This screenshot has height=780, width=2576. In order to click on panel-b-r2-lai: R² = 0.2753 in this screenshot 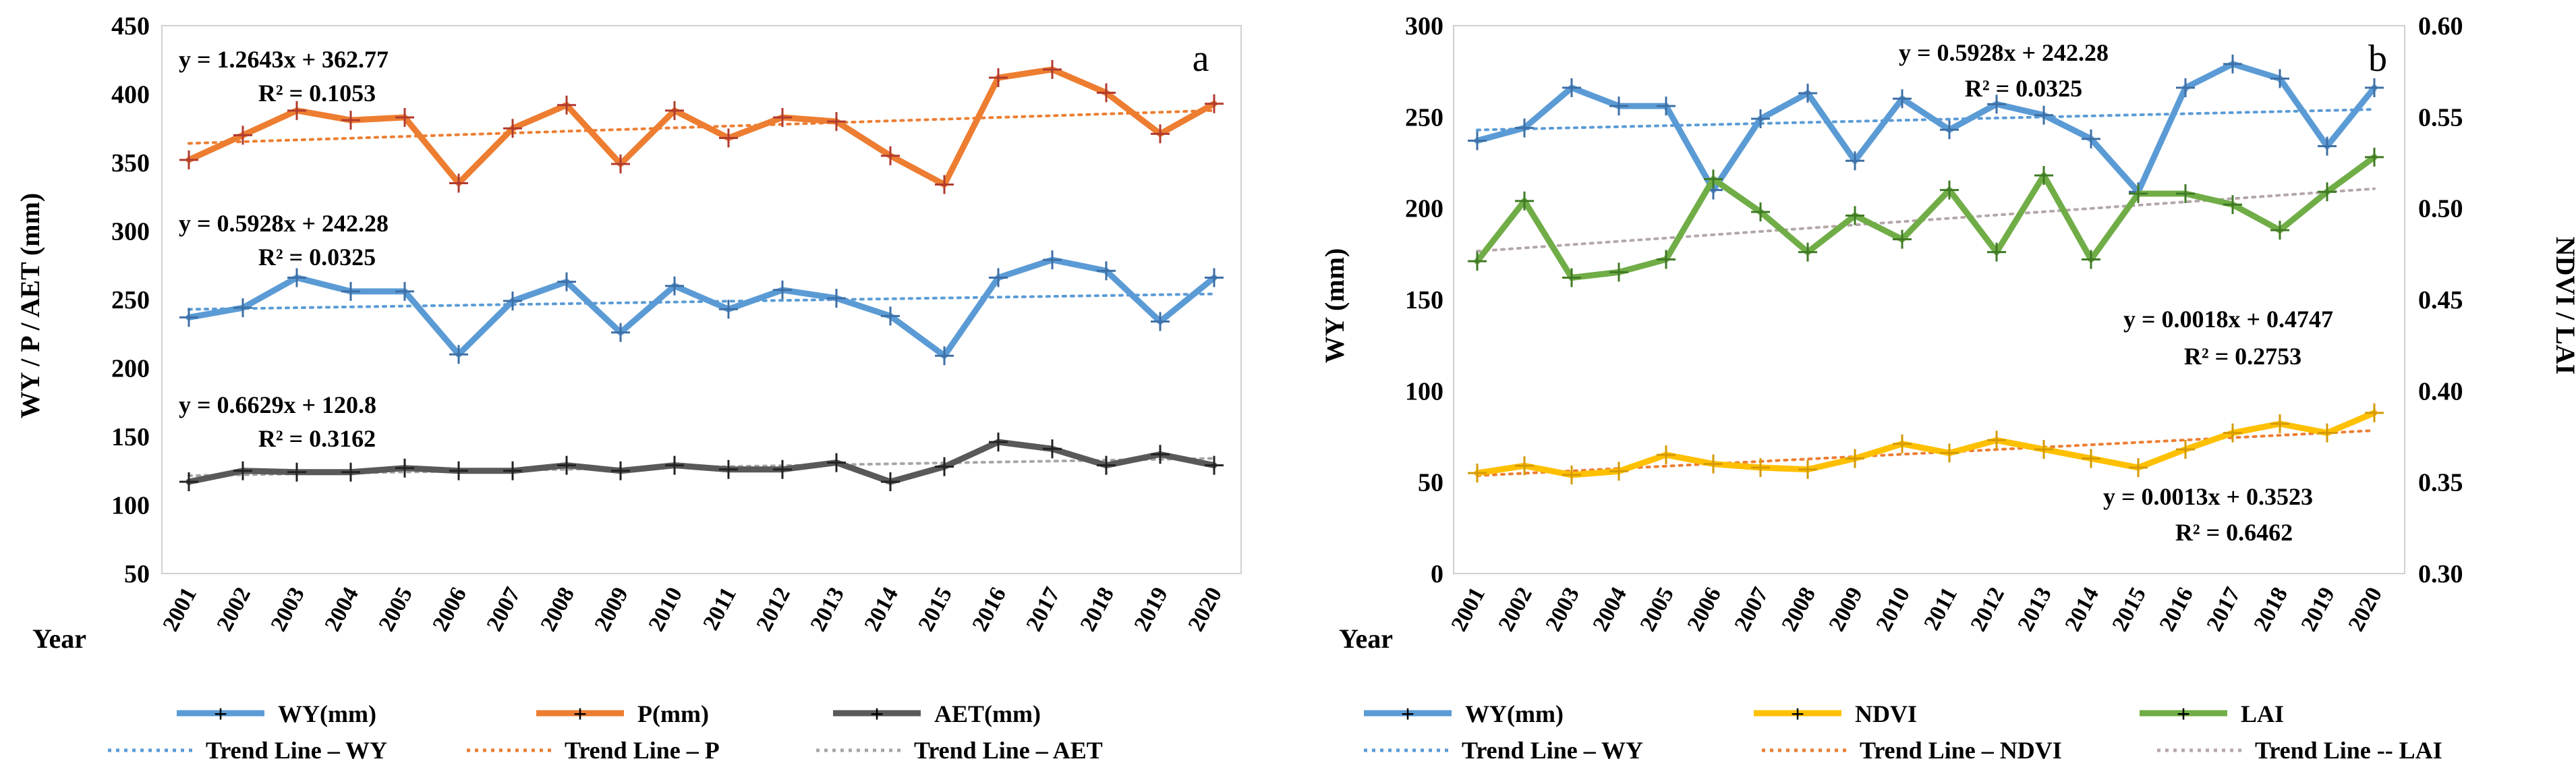, I will do `click(2242, 356)`.